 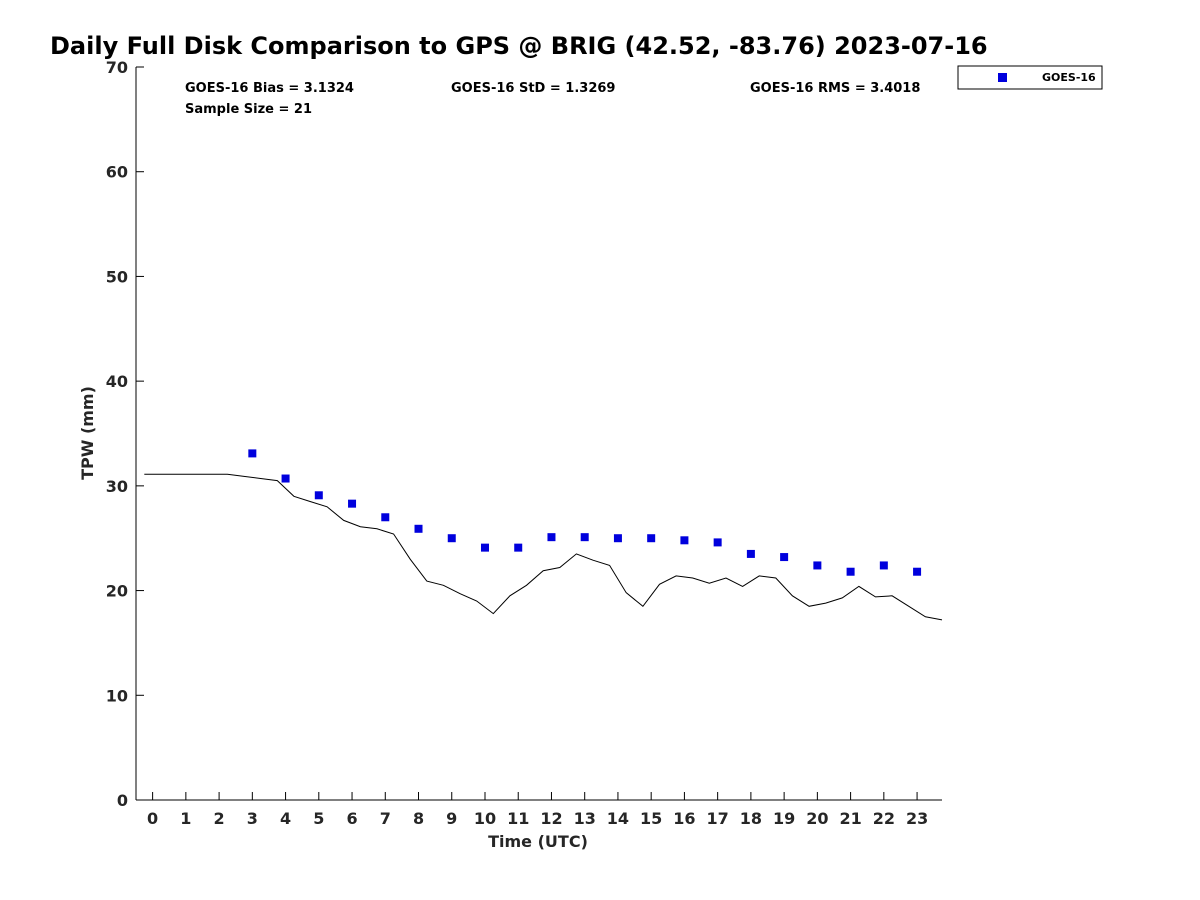 What do you see at coordinates (1002, 77) in the screenshot?
I see `legend-marker` at bounding box center [1002, 77].